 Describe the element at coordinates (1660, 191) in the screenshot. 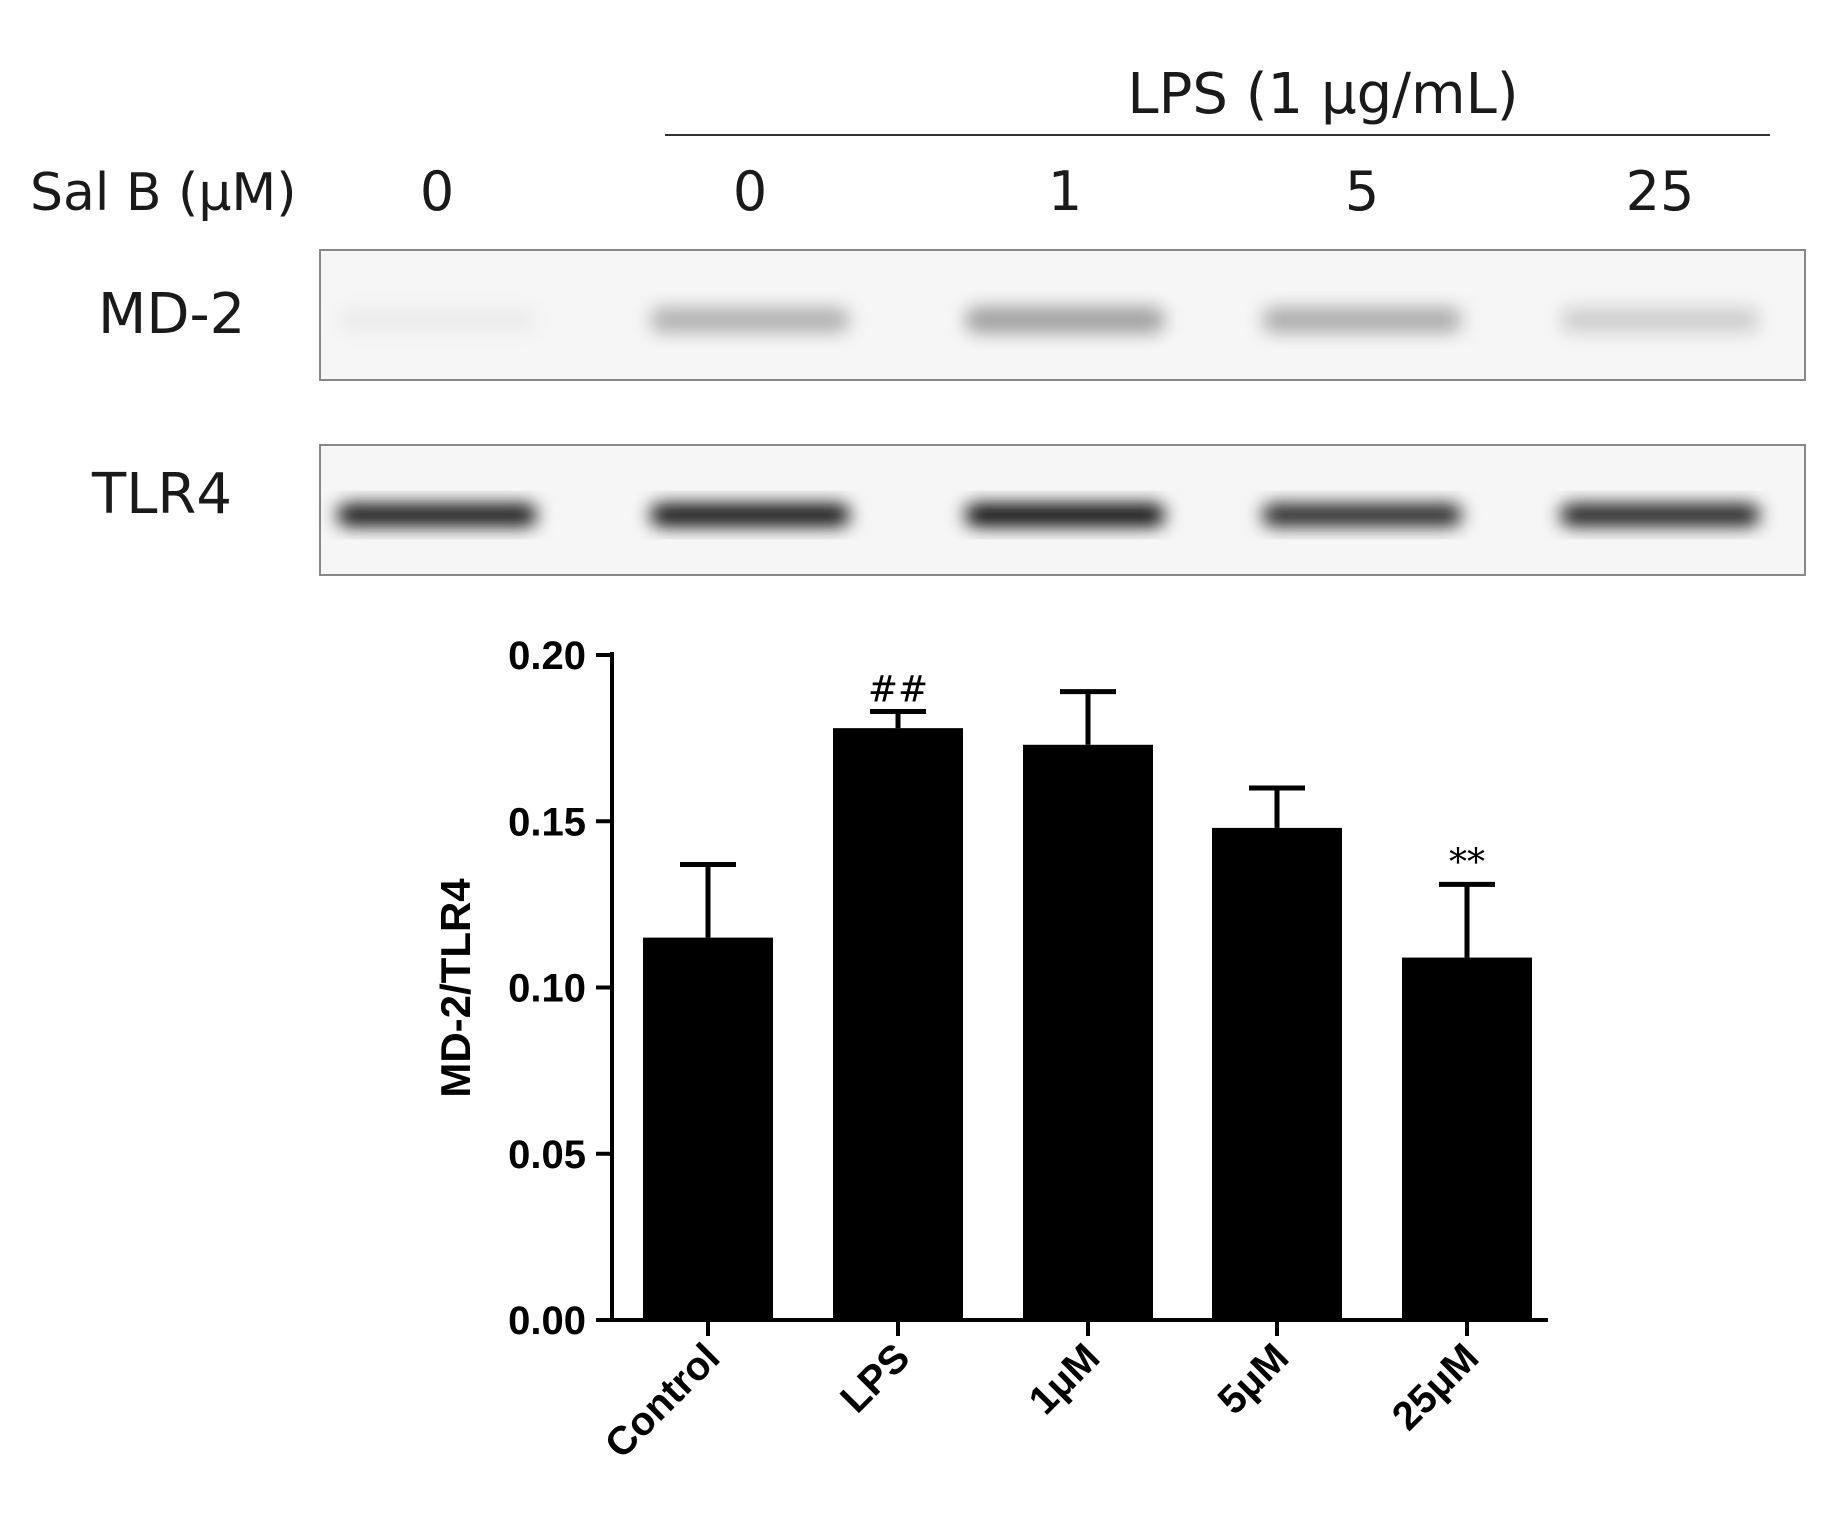

I see `dose-value: 25` at that location.